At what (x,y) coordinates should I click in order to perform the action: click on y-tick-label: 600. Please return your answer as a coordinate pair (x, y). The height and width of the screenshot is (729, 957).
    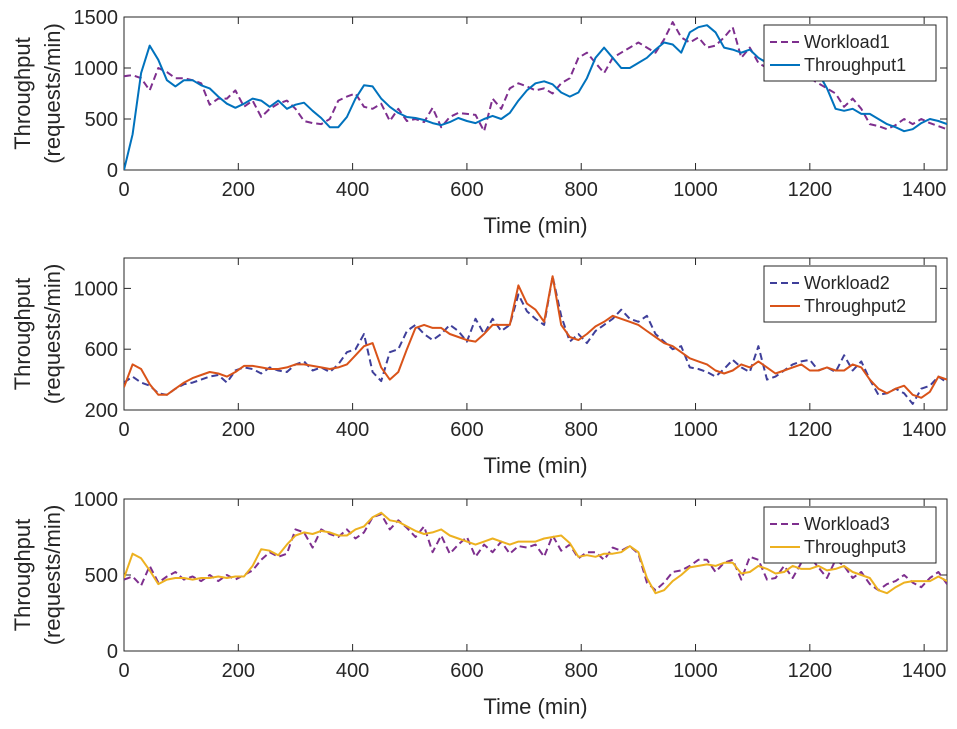
    Looking at the image, I should click on (101, 350).